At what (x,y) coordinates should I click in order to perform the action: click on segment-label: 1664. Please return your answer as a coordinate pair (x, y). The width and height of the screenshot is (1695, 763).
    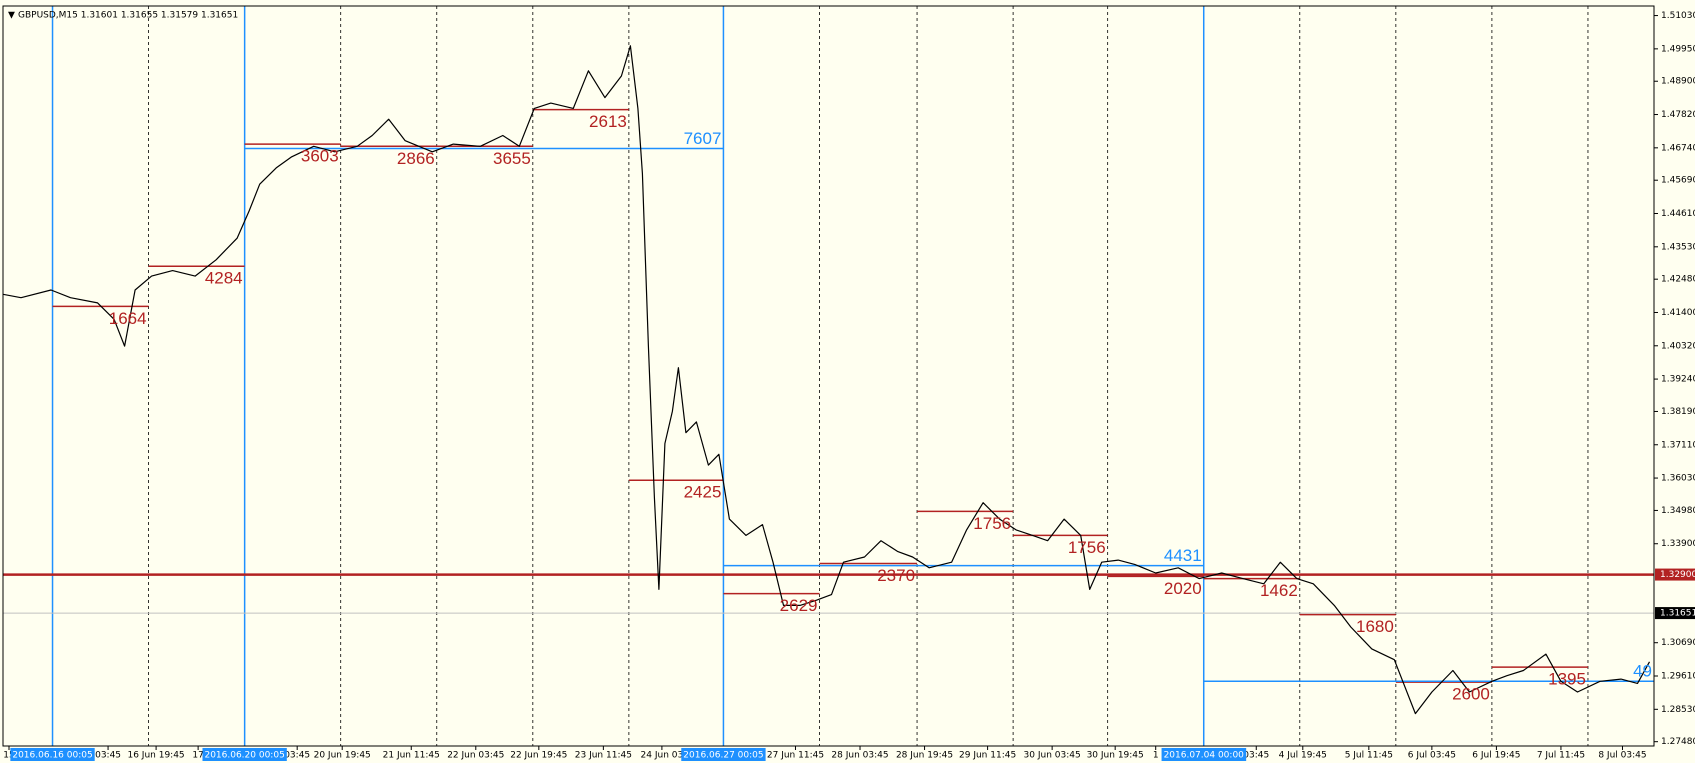
    Looking at the image, I should click on (128, 318).